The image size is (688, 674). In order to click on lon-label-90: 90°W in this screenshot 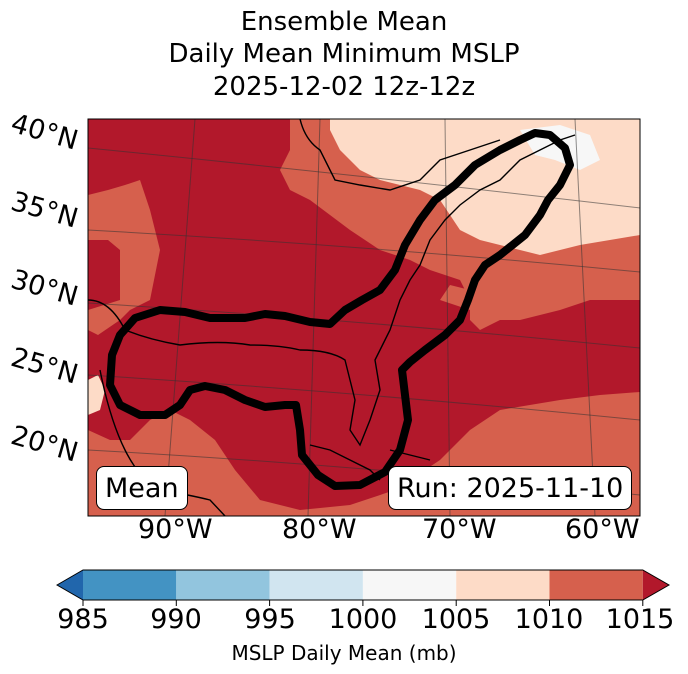, I will do `click(175, 529)`.